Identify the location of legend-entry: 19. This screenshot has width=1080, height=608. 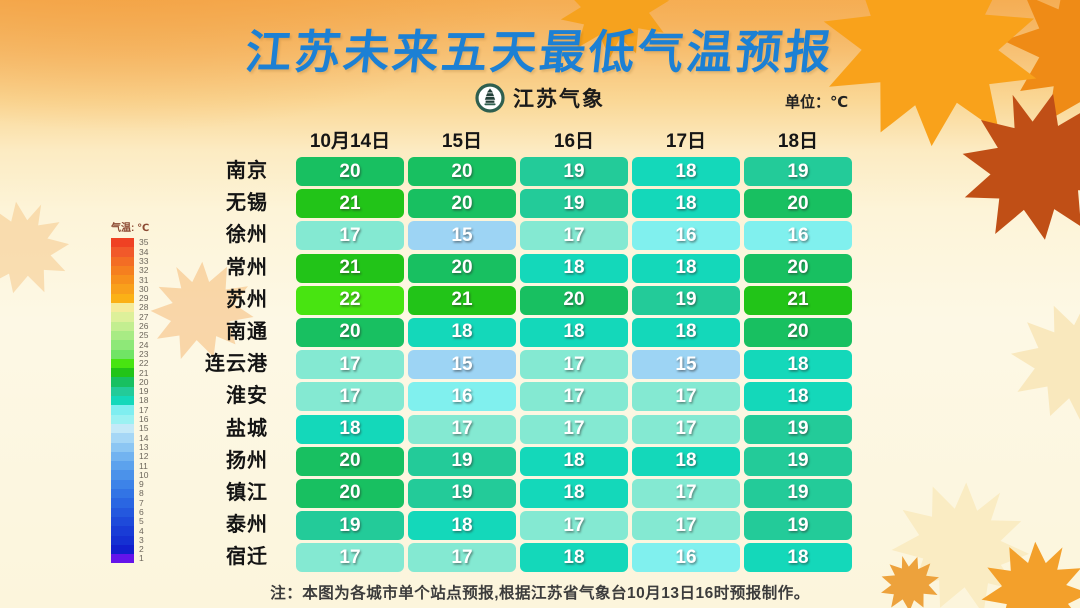
(130, 391).